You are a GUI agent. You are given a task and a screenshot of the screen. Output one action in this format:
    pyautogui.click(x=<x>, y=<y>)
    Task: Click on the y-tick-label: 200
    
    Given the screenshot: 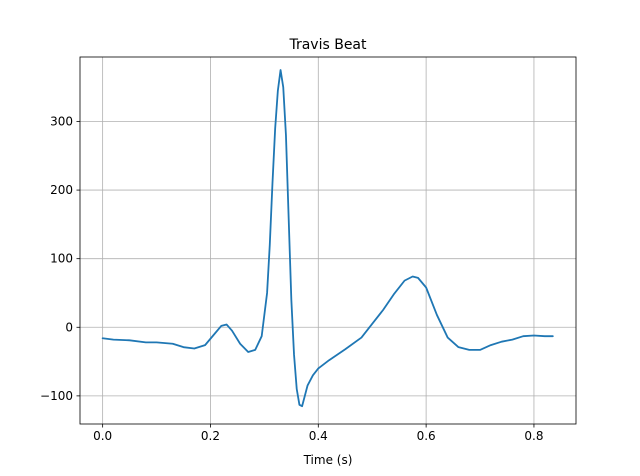 What is the action you would take?
    pyautogui.click(x=61, y=190)
    